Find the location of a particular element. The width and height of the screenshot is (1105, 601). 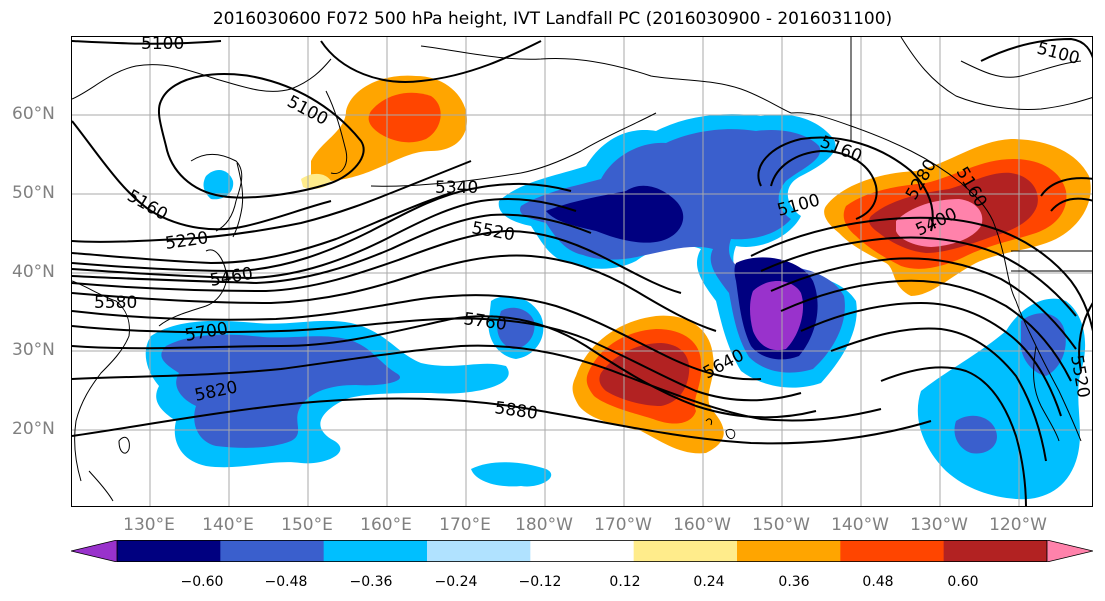

neg-field-south-strip is located at coordinates (511, 474).